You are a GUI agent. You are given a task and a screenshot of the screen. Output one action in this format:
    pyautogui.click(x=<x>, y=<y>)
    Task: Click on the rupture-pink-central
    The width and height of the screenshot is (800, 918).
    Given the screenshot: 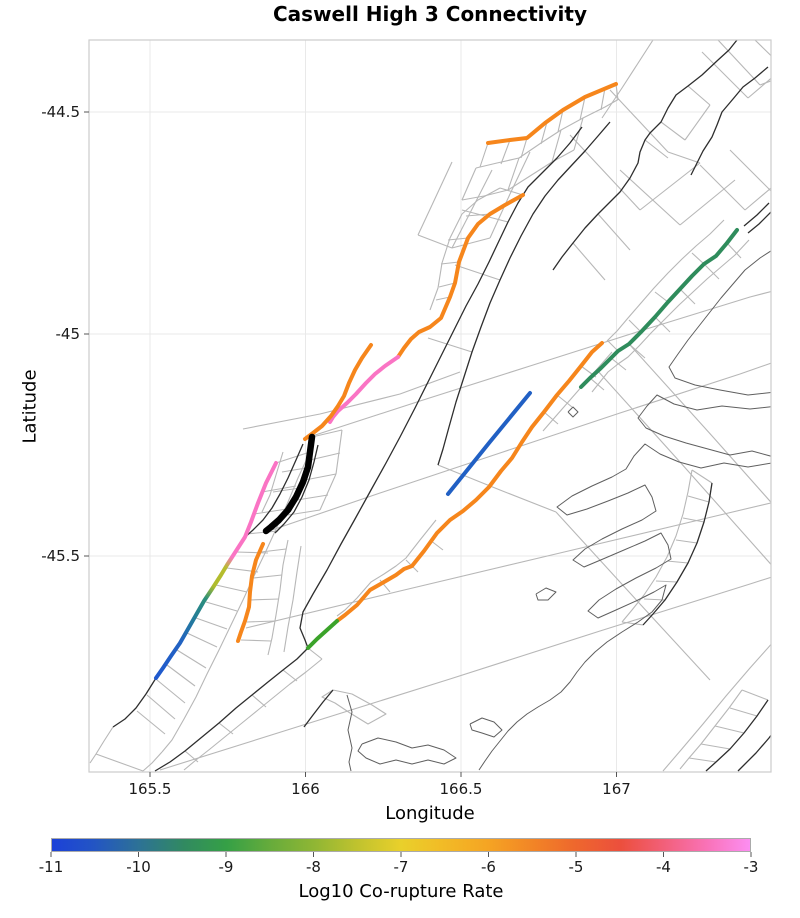 What is the action you would take?
    pyautogui.click(x=364, y=389)
    